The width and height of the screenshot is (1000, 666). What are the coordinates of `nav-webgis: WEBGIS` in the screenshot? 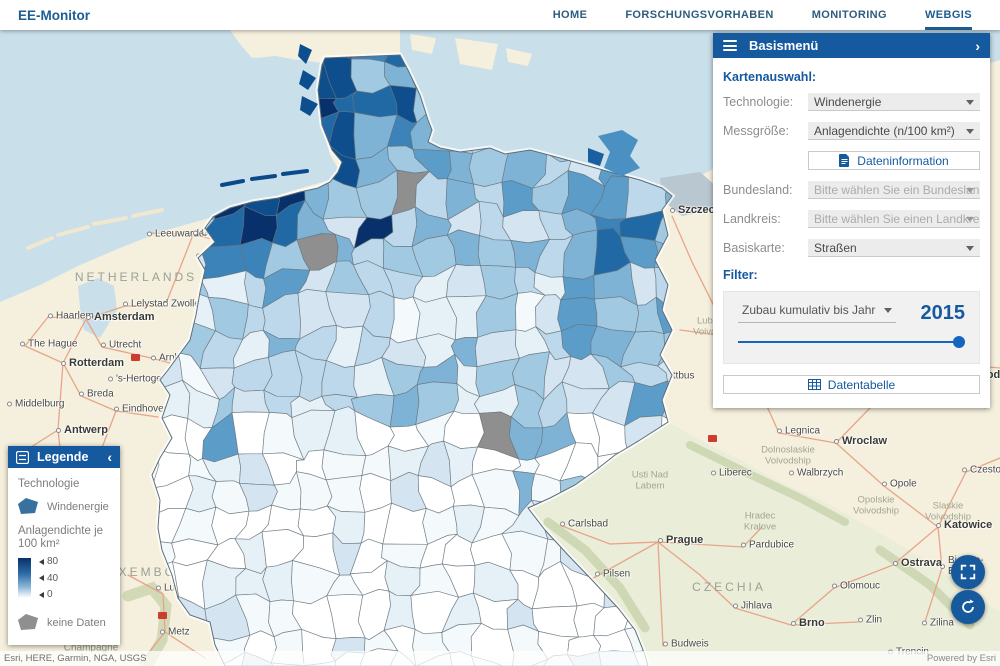 It's located at (948, 15).